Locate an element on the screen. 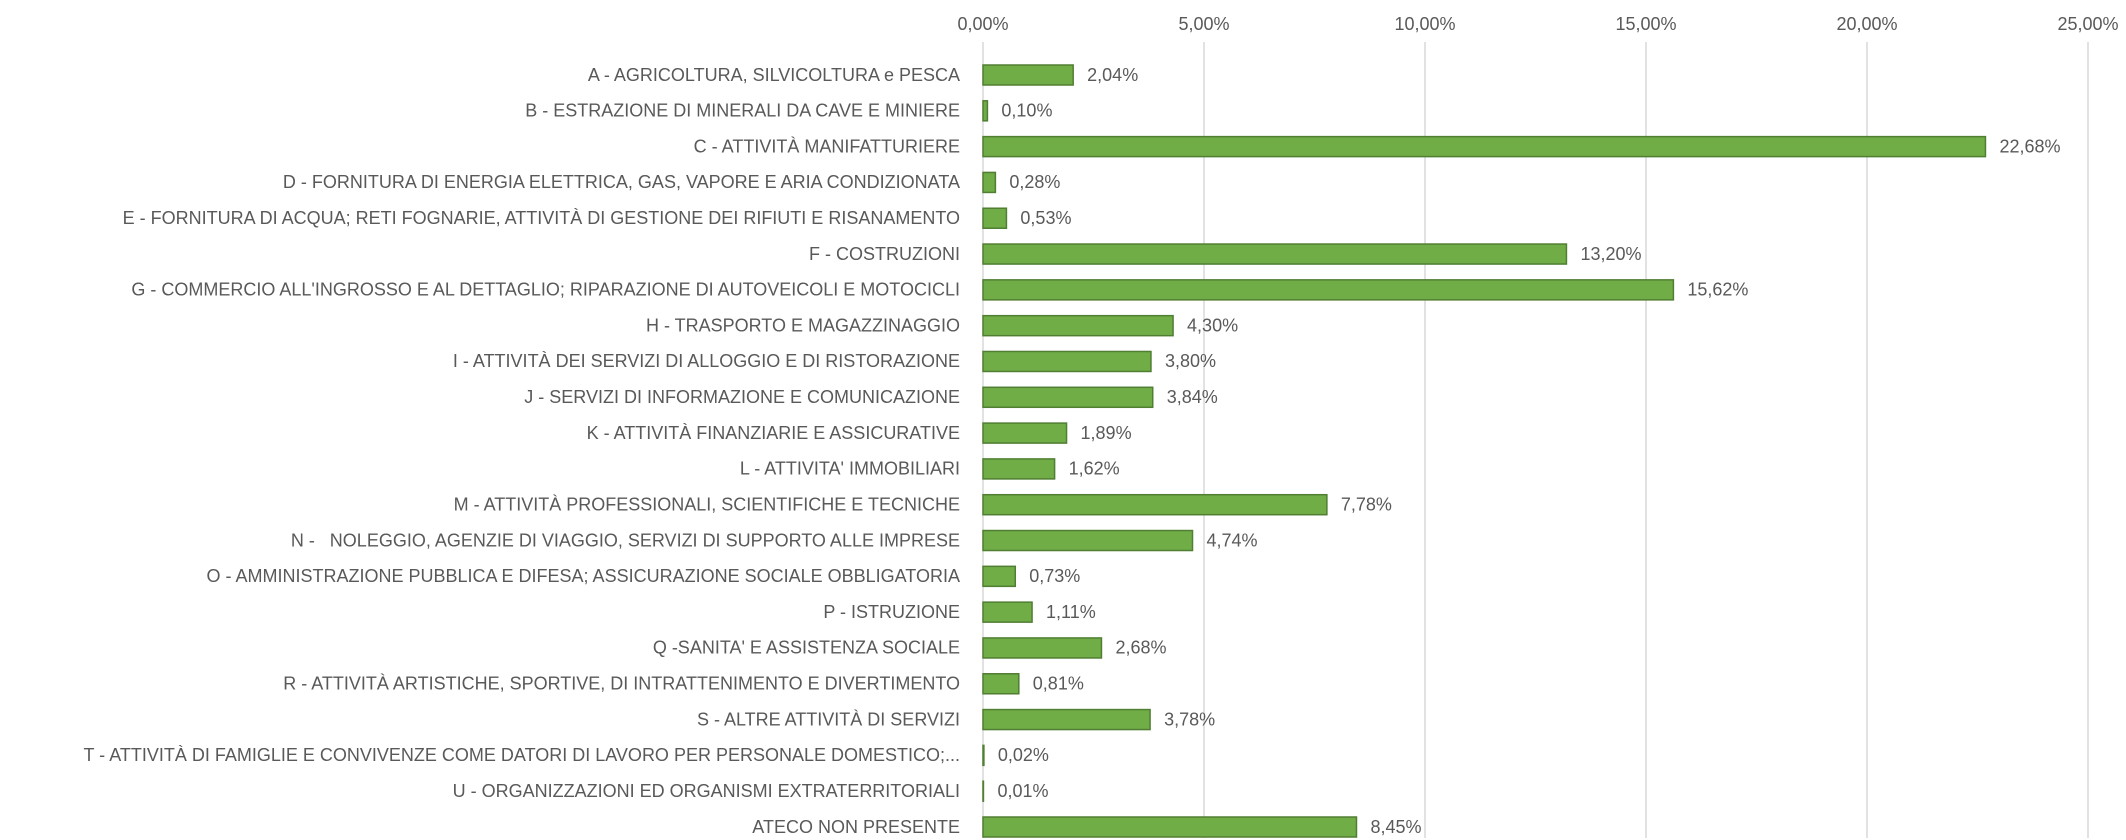  value-label: 15,62% is located at coordinates (1717, 290).